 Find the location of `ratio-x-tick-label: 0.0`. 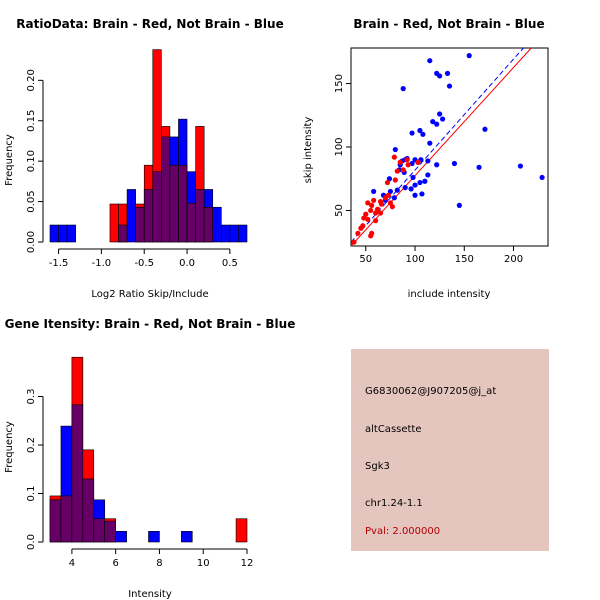

ratio-x-tick-label: 0.0 is located at coordinates (187, 263).